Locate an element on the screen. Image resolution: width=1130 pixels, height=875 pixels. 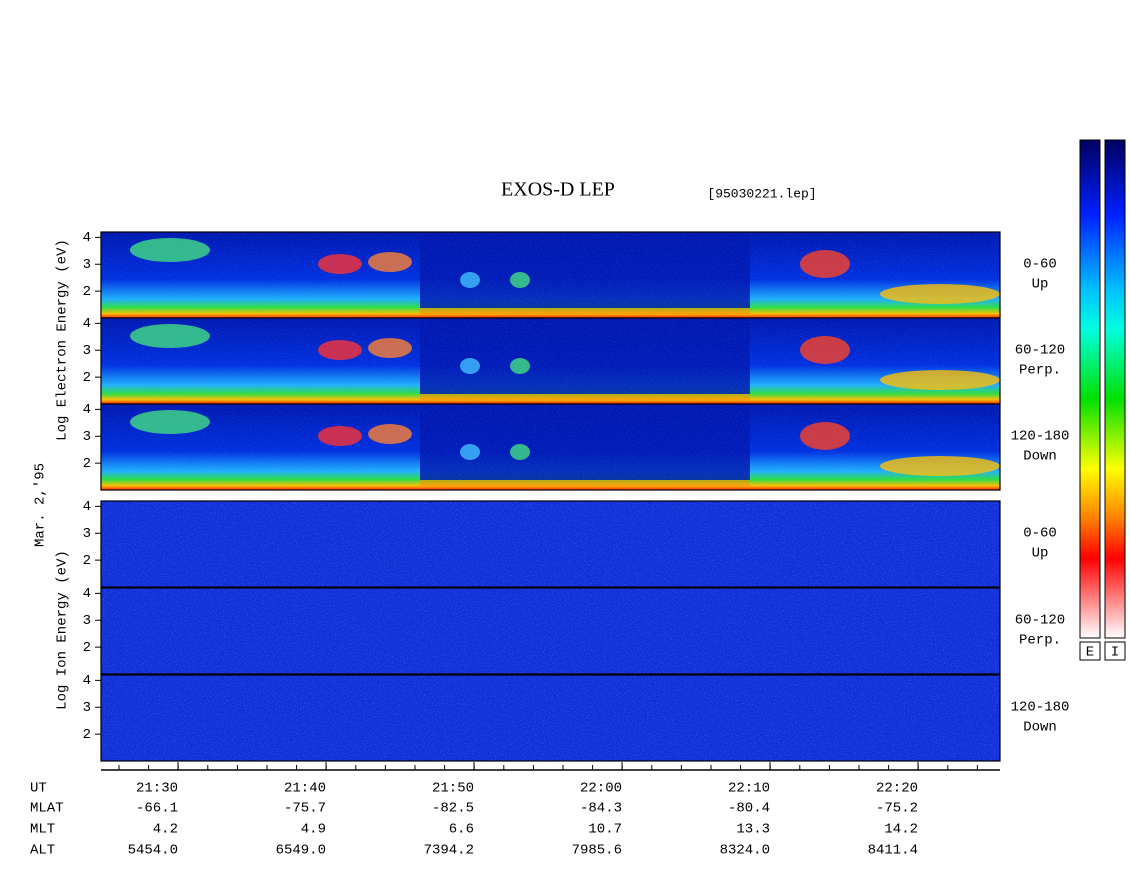
colorbar-label: I is located at coordinates (1115, 653).